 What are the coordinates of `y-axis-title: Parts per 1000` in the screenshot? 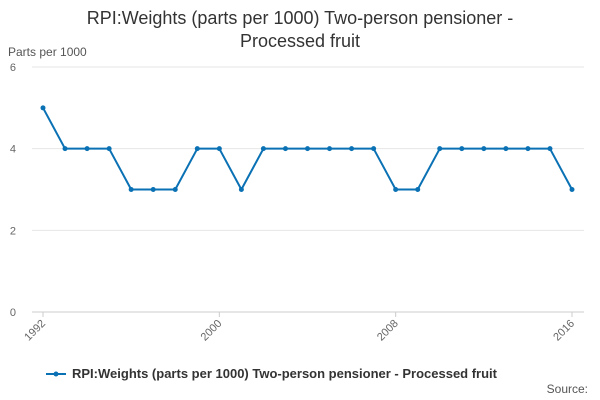 It's located at (47, 52).